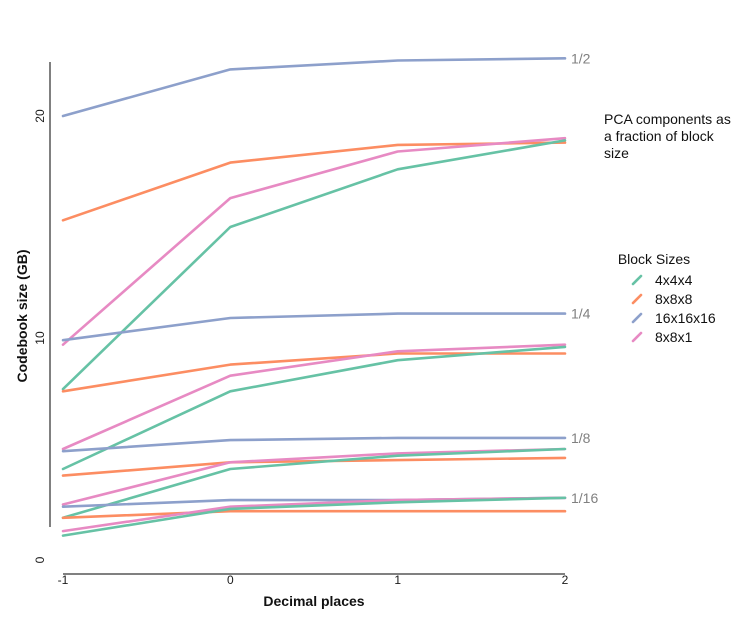 Image resolution: width=747 pixels, height=623 pixels. I want to click on legend-label: 4x4x4, so click(674, 280).